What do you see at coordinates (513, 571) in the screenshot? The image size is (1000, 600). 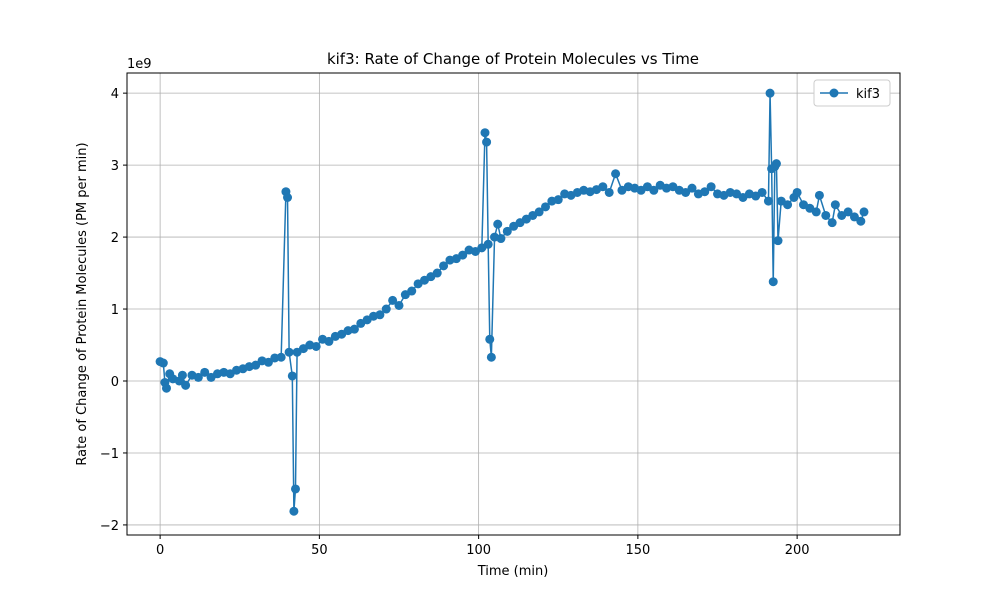 I see `x-axis-label: Time (min)` at bounding box center [513, 571].